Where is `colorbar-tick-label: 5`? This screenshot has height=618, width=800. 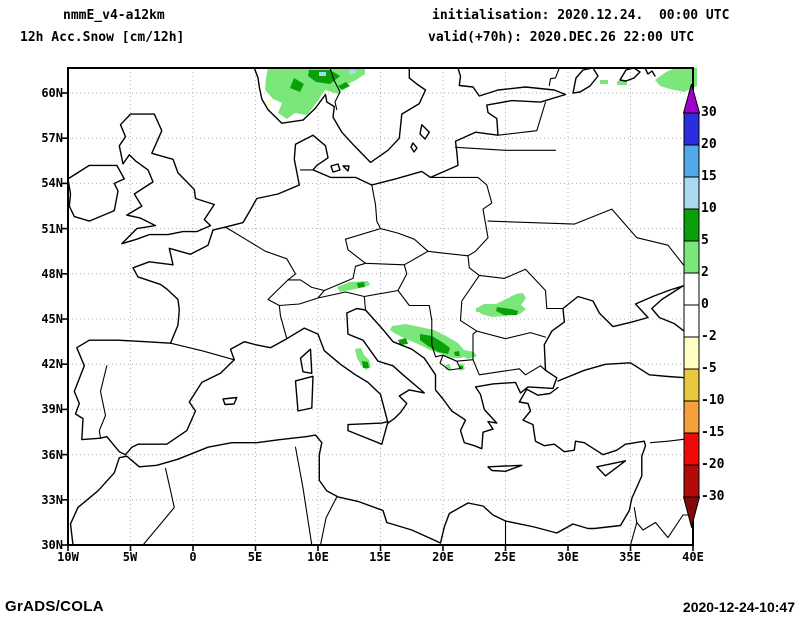 colorbar-tick-label: 5 is located at coordinates (705, 240).